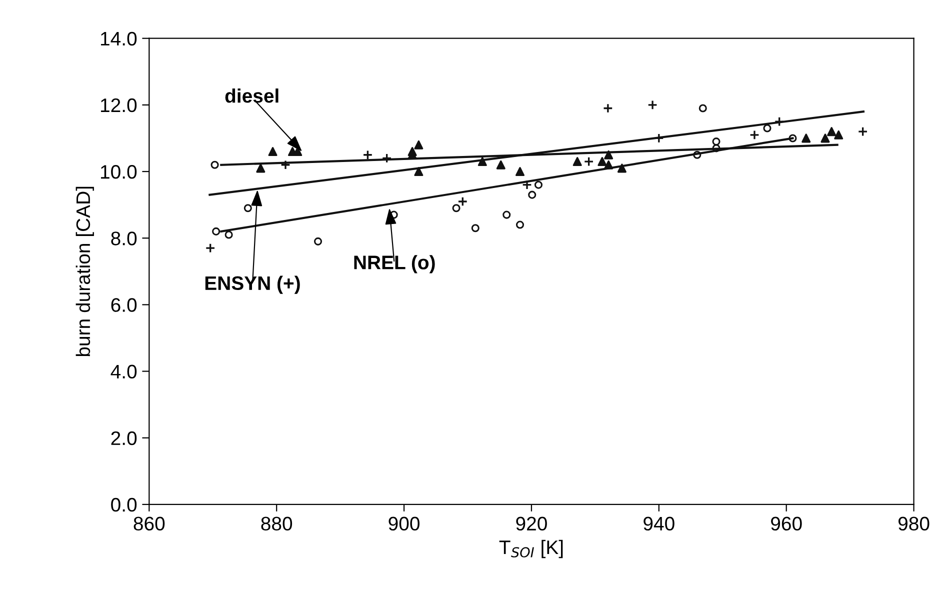 The height and width of the screenshot is (590, 944). I want to click on y-tick-label: 0.0, so click(124, 505).